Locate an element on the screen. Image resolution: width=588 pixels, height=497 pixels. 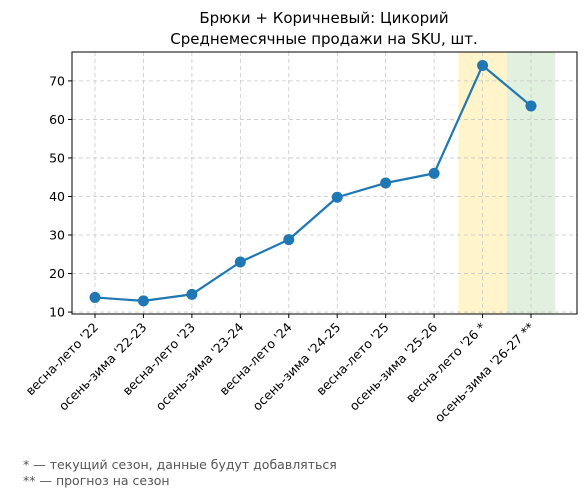
chart-subtitle: Среднемесячные продажи на SKU, шт. is located at coordinates (324, 39).